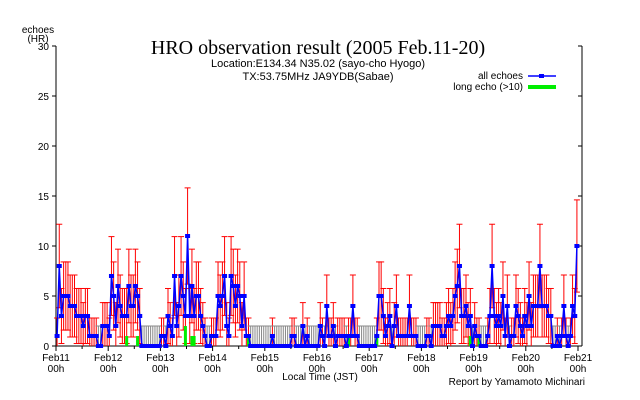 The width and height of the screenshot is (640, 400). Describe the element at coordinates (46, 347) in the screenshot. I see `y-tick-label: 0` at that location.